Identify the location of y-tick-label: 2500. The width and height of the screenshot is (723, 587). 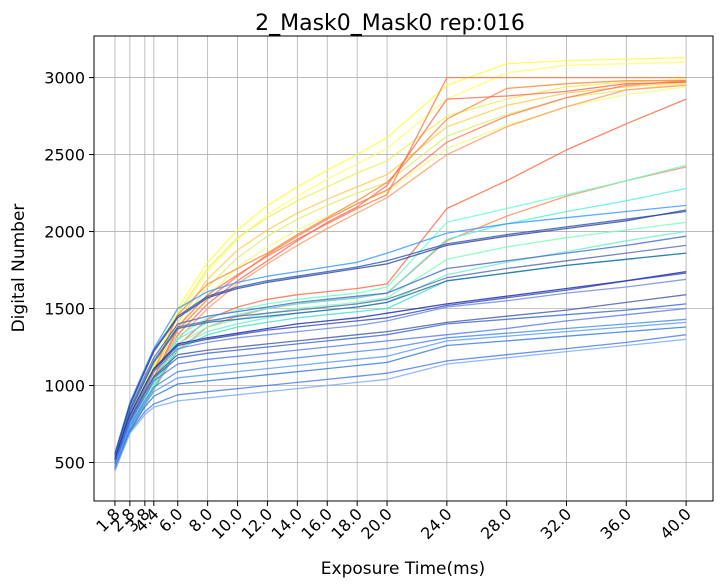
(64, 155).